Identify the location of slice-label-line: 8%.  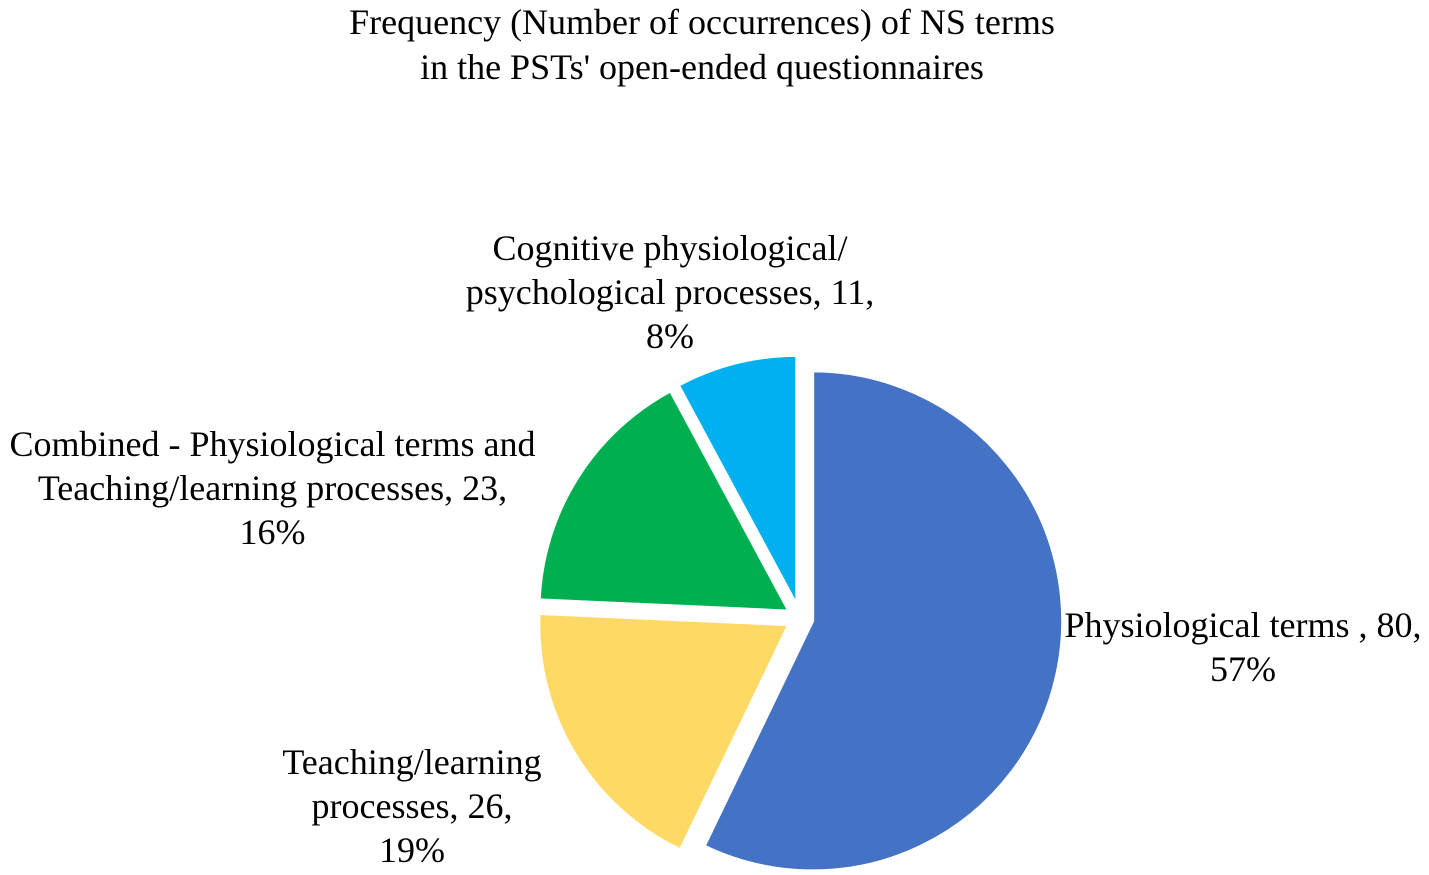
(670, 336).